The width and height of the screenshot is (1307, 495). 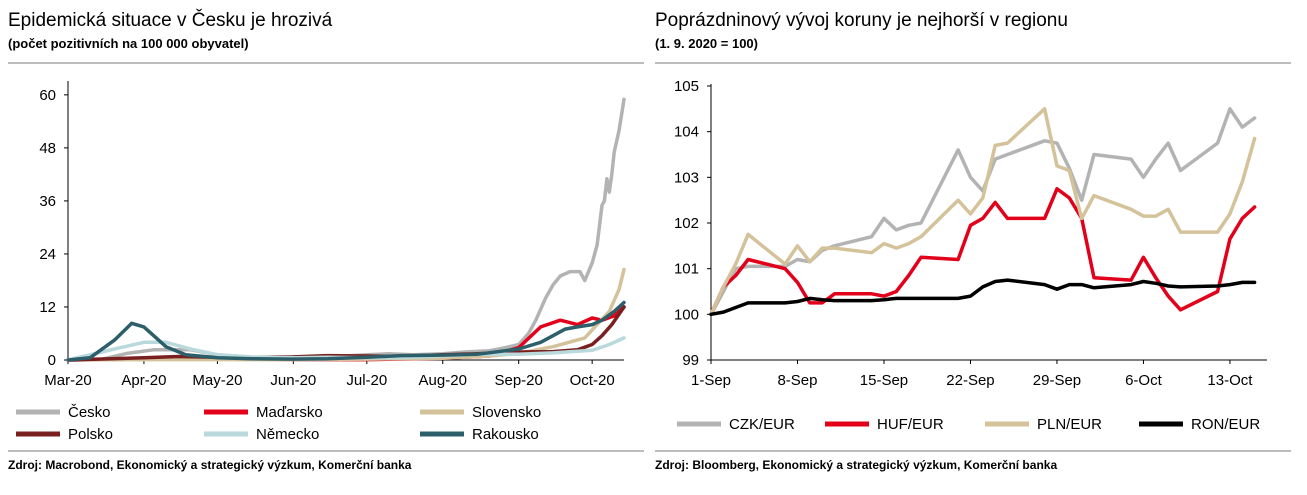 What do you see at coordinates (287, 434) in the screenshot?
I see `legend-label: Německo` at bounding box center [287, 434].